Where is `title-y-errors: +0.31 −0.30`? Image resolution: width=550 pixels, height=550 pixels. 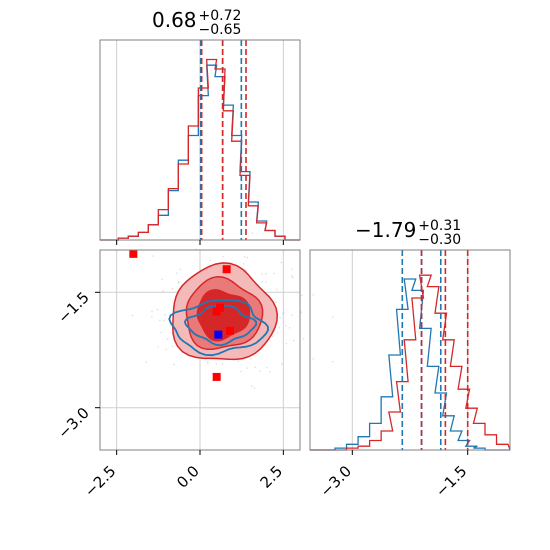
title-y-errors: +0.31 −0.30 is located at coordinates (439, 233).